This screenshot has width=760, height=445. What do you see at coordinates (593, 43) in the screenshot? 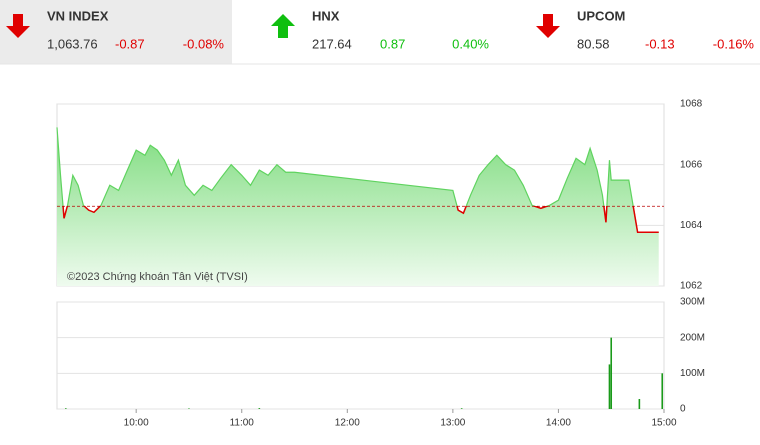
I see `index-value: 80.58` at bounding box center [593, 43].